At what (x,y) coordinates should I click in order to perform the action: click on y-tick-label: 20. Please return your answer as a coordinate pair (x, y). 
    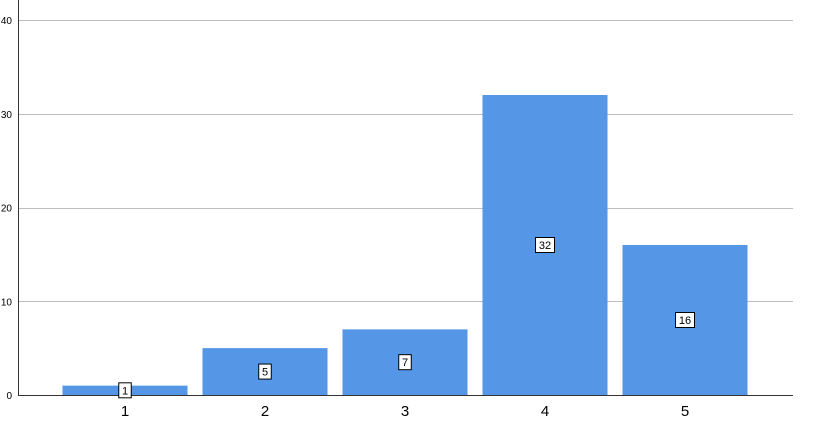
    Looking at the image, I should click on (7, 209).